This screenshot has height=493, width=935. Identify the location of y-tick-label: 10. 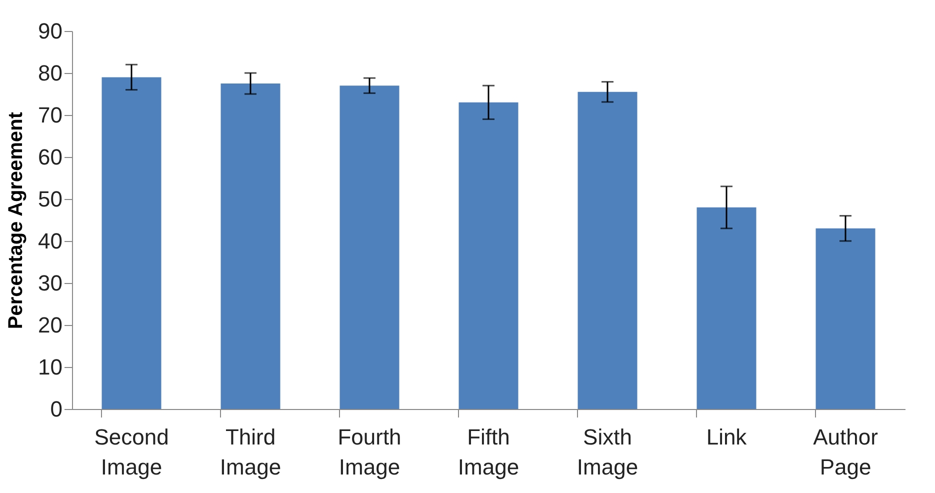
(50, 367).